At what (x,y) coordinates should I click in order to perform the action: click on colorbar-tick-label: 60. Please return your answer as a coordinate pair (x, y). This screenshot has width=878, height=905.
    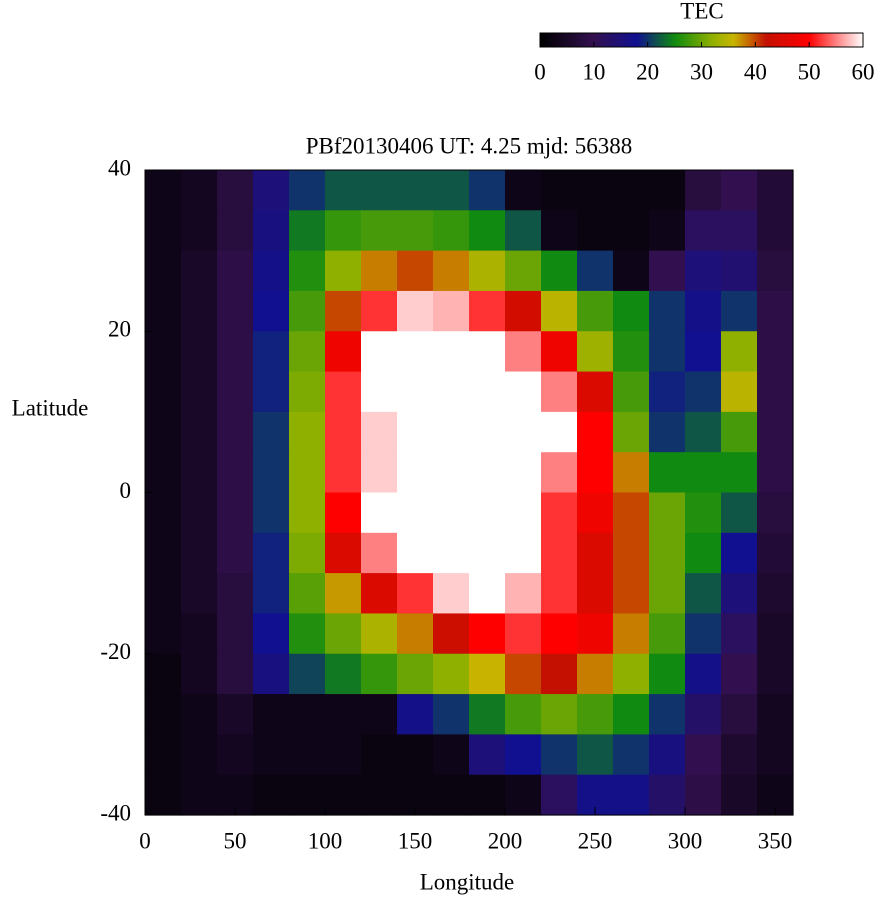
    Looking at the image, I should click on (863, 71).